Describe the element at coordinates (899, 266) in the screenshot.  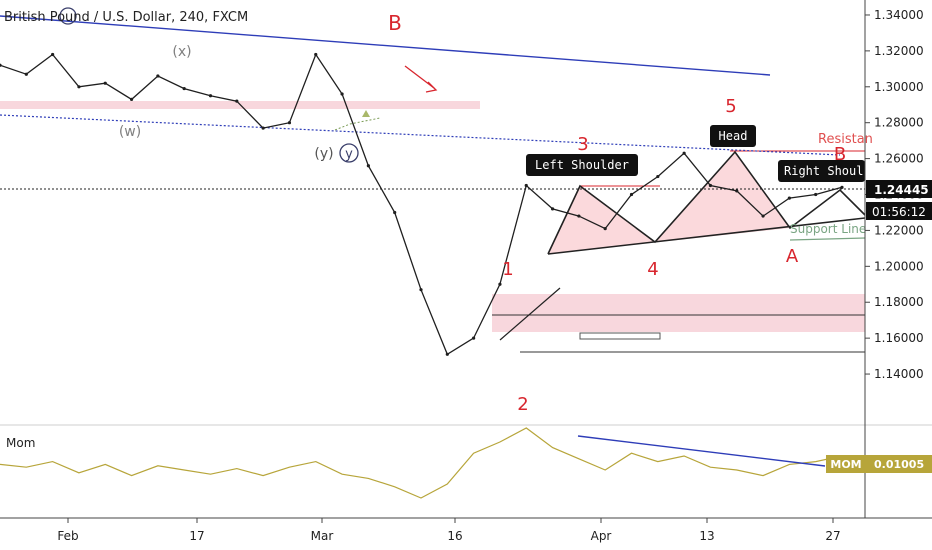
I see `price-tick-label: 1.20000` at that location.